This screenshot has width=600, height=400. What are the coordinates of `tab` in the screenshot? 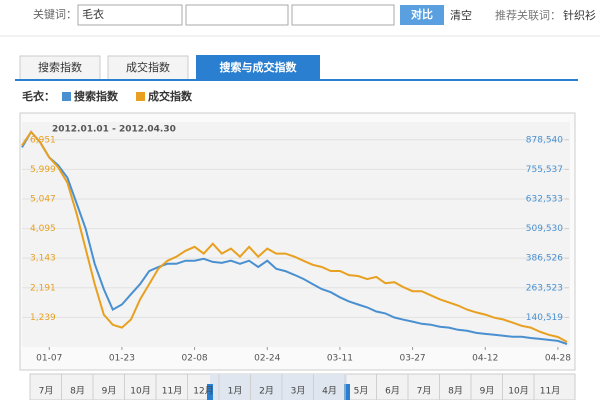 It's located at (148, 68).